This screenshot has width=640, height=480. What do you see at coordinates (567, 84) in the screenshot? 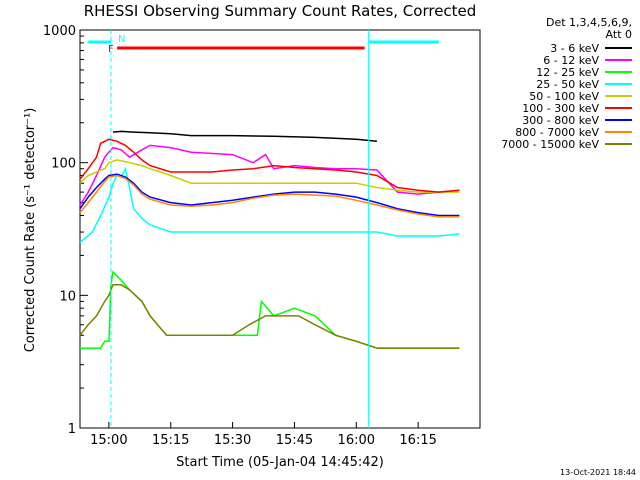
I see `legend-label-3: 25 - 50 keV` at bounding box center [567, 84].